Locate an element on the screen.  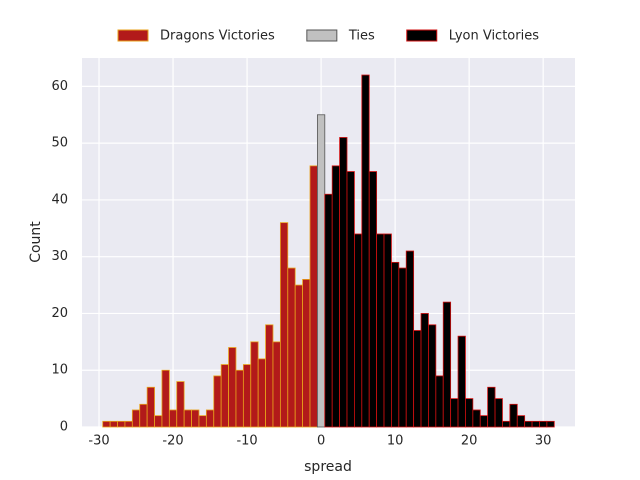
y-tick-label: 10 is located at coordinates (59, 370).